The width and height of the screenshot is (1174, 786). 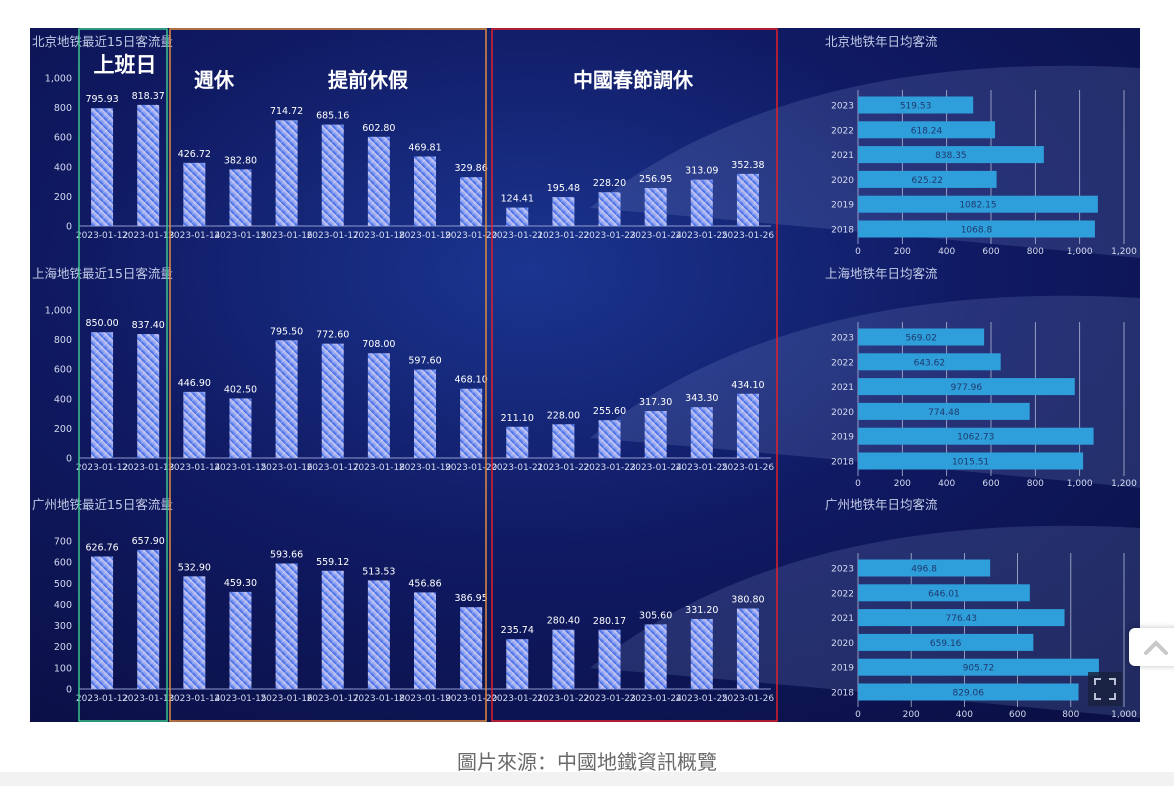 What do you see at coordinates (881, 273) in the screenshot?
I see `chart-title: 上海地铁年日均客流` at bounding box center [881, 273].